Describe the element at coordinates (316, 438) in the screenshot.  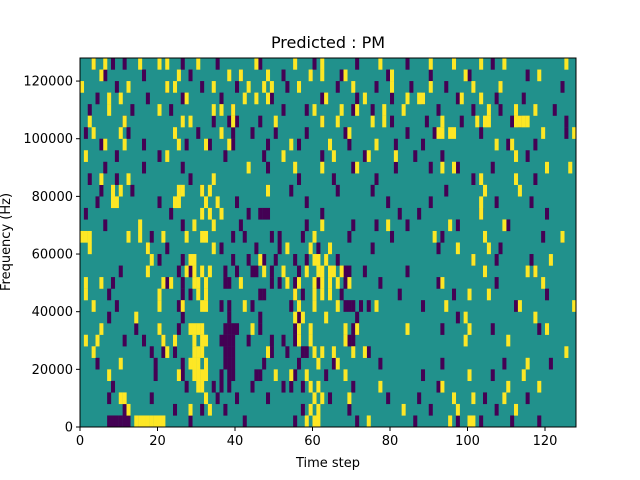
I see `x-axis: 0 20 40 60 80 100 120` at that location.